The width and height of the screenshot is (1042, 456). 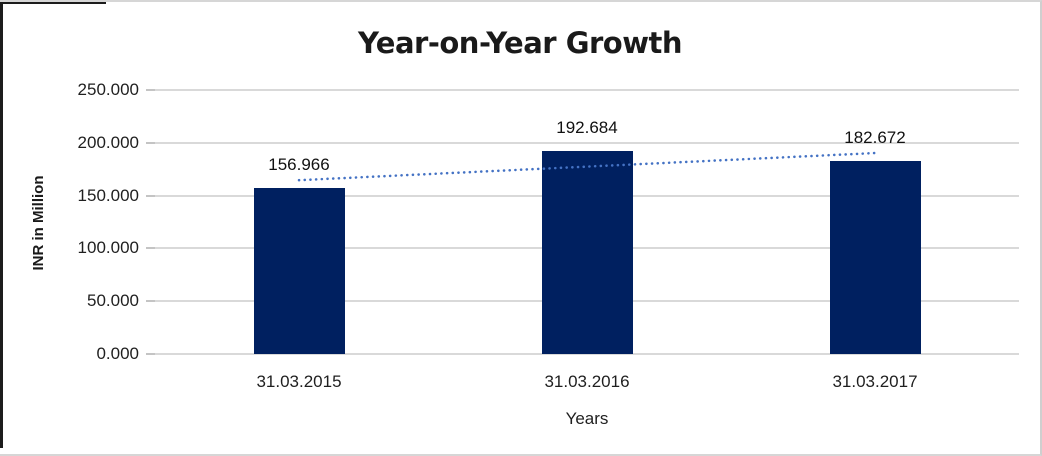 What do you see at coordinates (1, 225) in the screenshot?
I see `frame-left-border` at bounding box center [1, 225].